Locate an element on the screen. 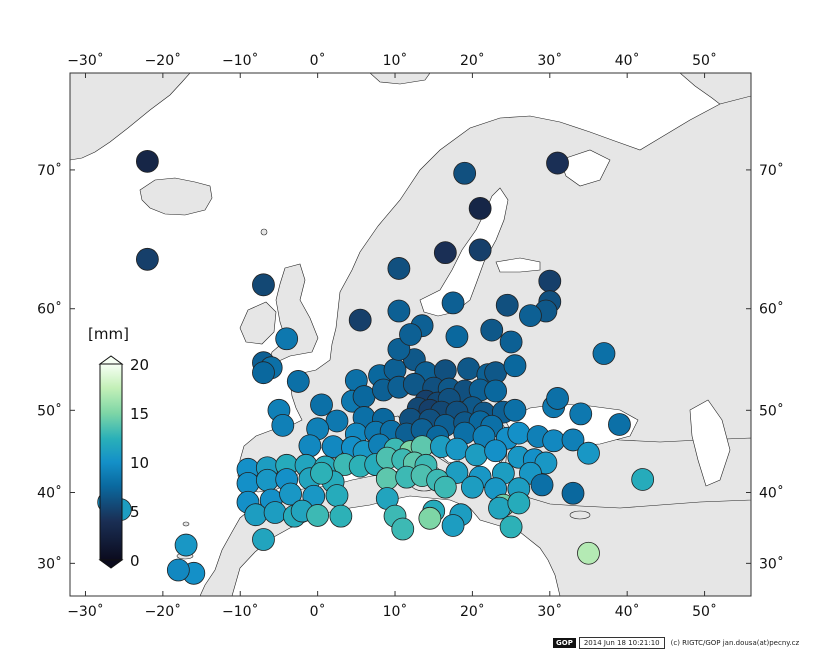  y-tick-label-right: 60˚ is located at coordinates (771, 309).